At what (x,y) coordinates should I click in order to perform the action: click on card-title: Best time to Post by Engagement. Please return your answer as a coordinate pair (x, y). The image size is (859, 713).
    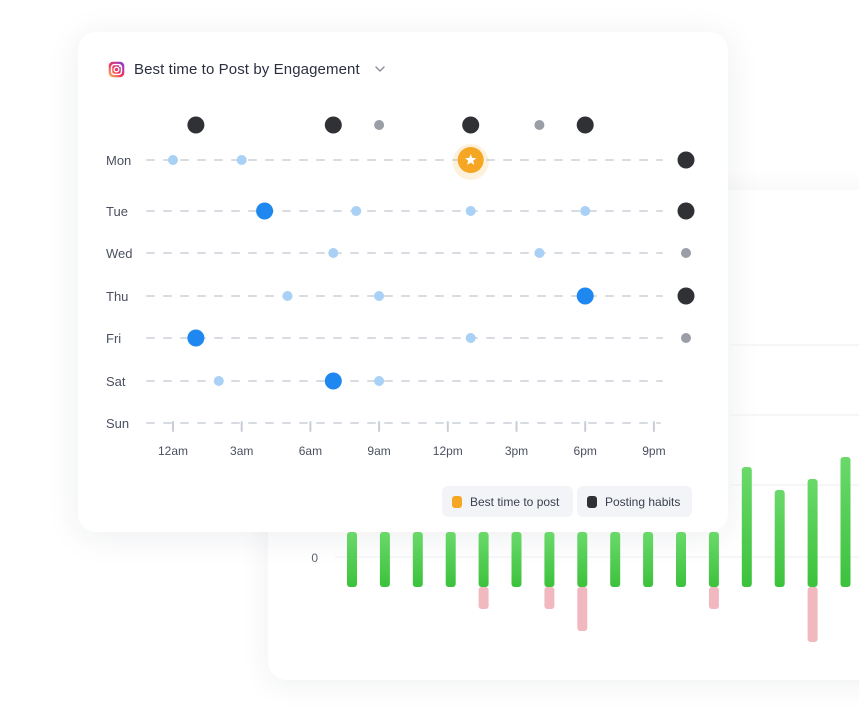
    Looking at the image, I should click on (247, 69).